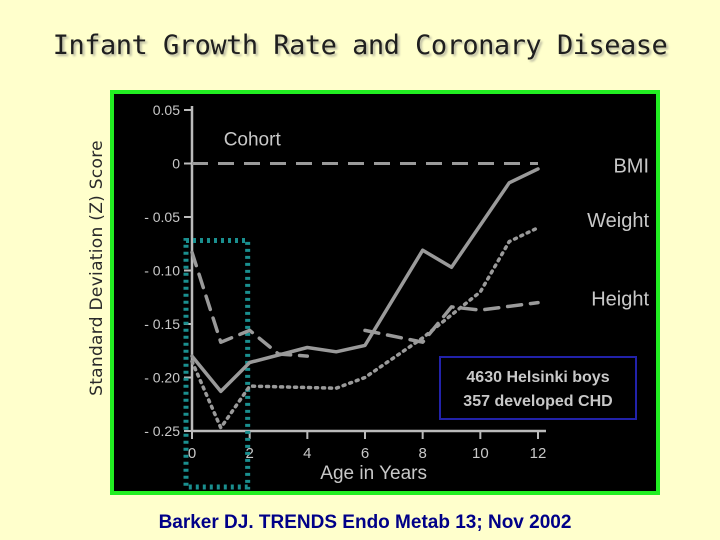 Image resolution: width=720 pixels, height=540 pixels. Describe the element at coordinates (360, 45) in the screenshot. I see `slide-title: Infant Growth Rate and Coronary Disease` at that location.